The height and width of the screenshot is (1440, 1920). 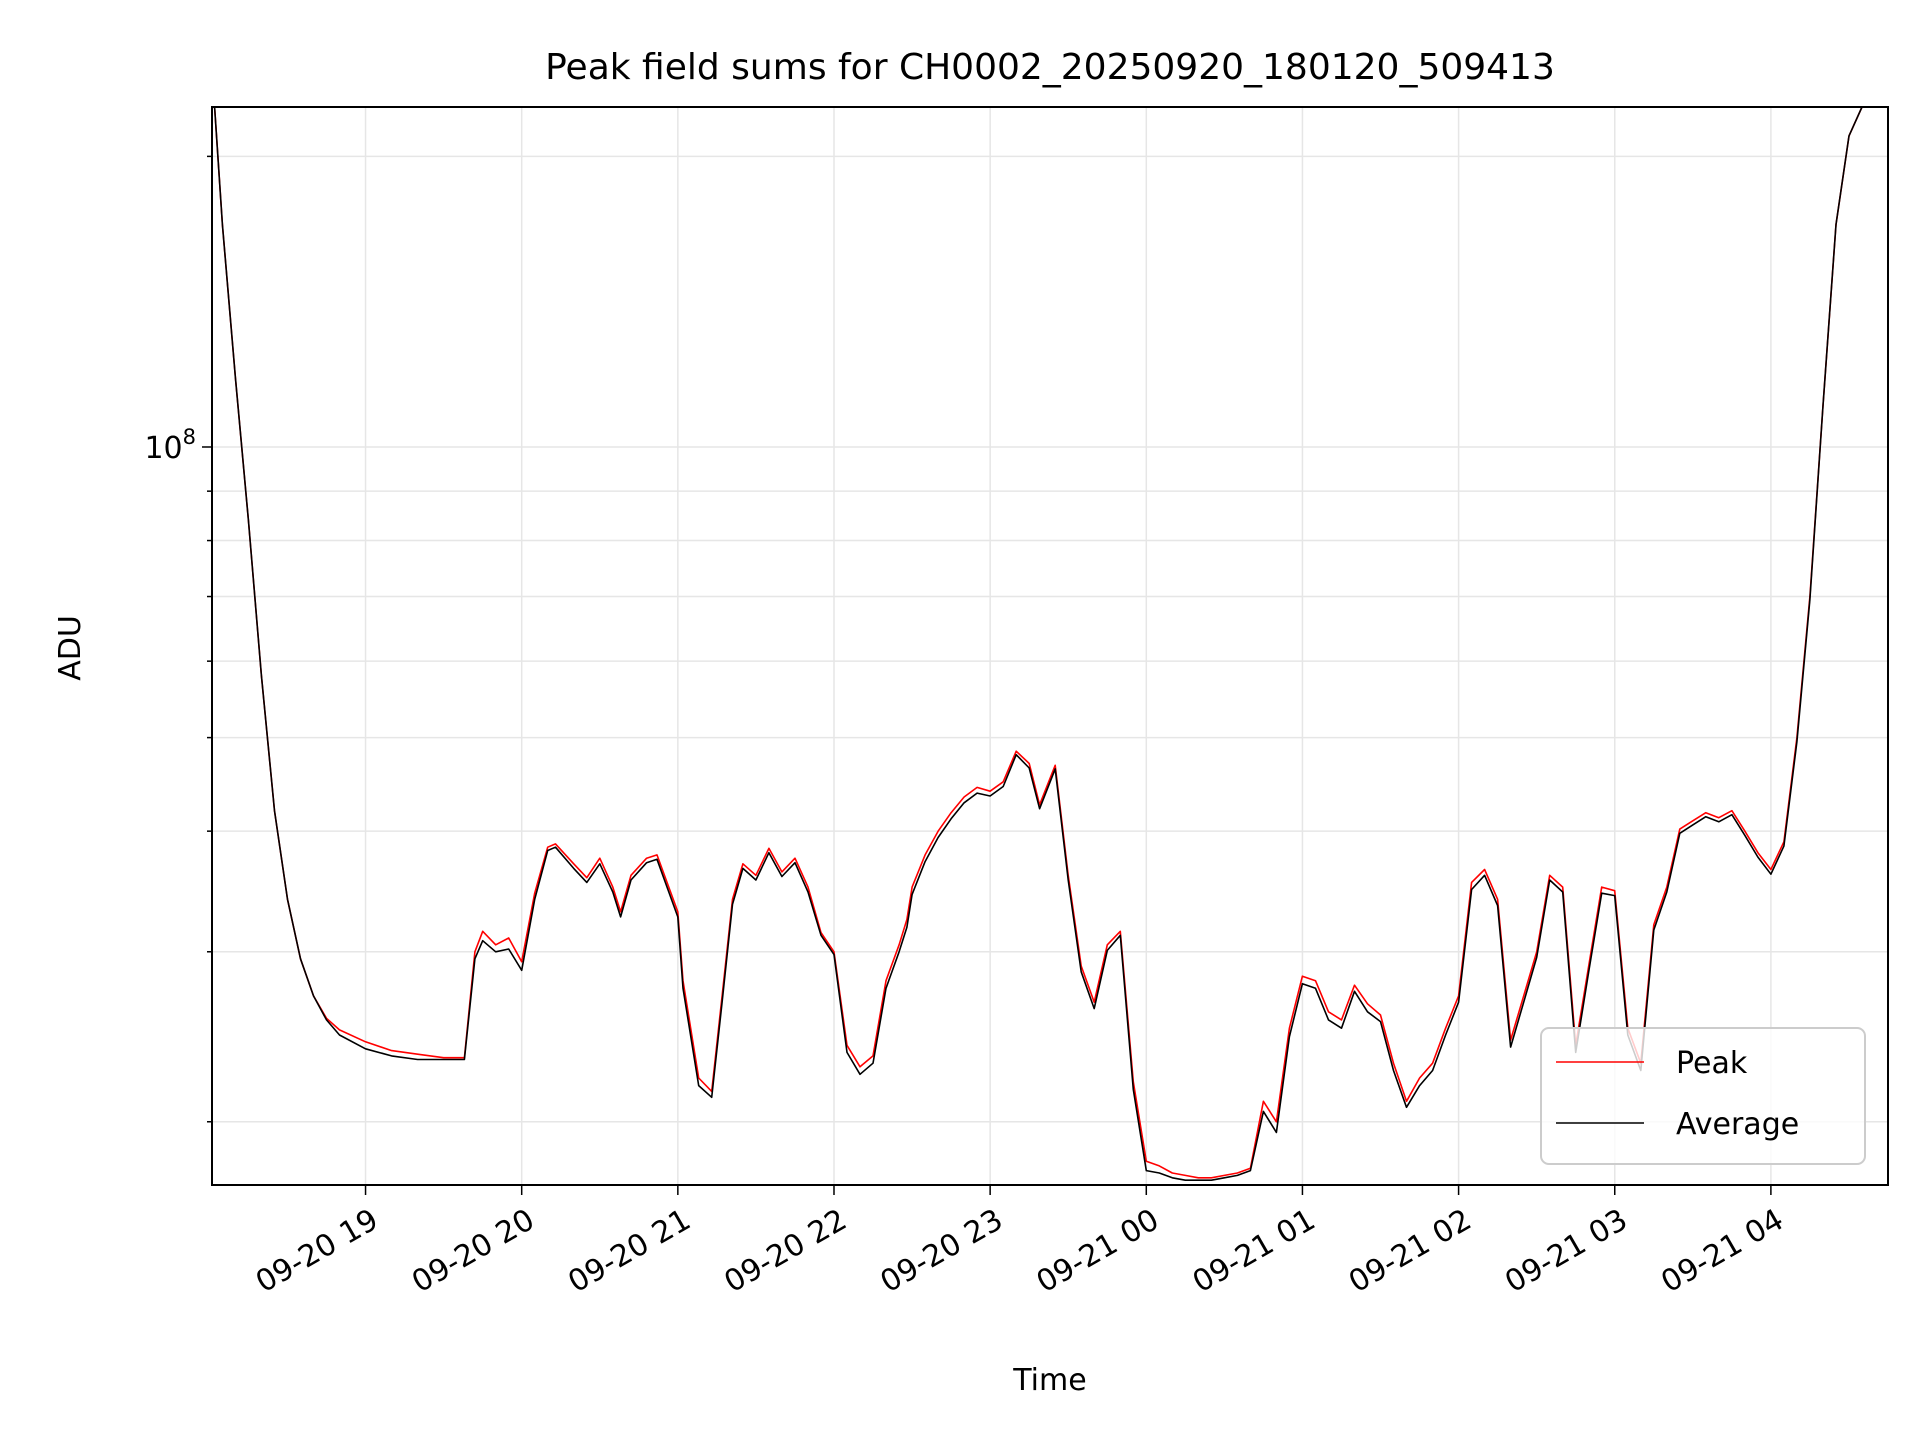 What do you see at coordinates (70, 648) in the screenshot?
I see `y-axis-label: ADU` at bounding box center [70, 648].